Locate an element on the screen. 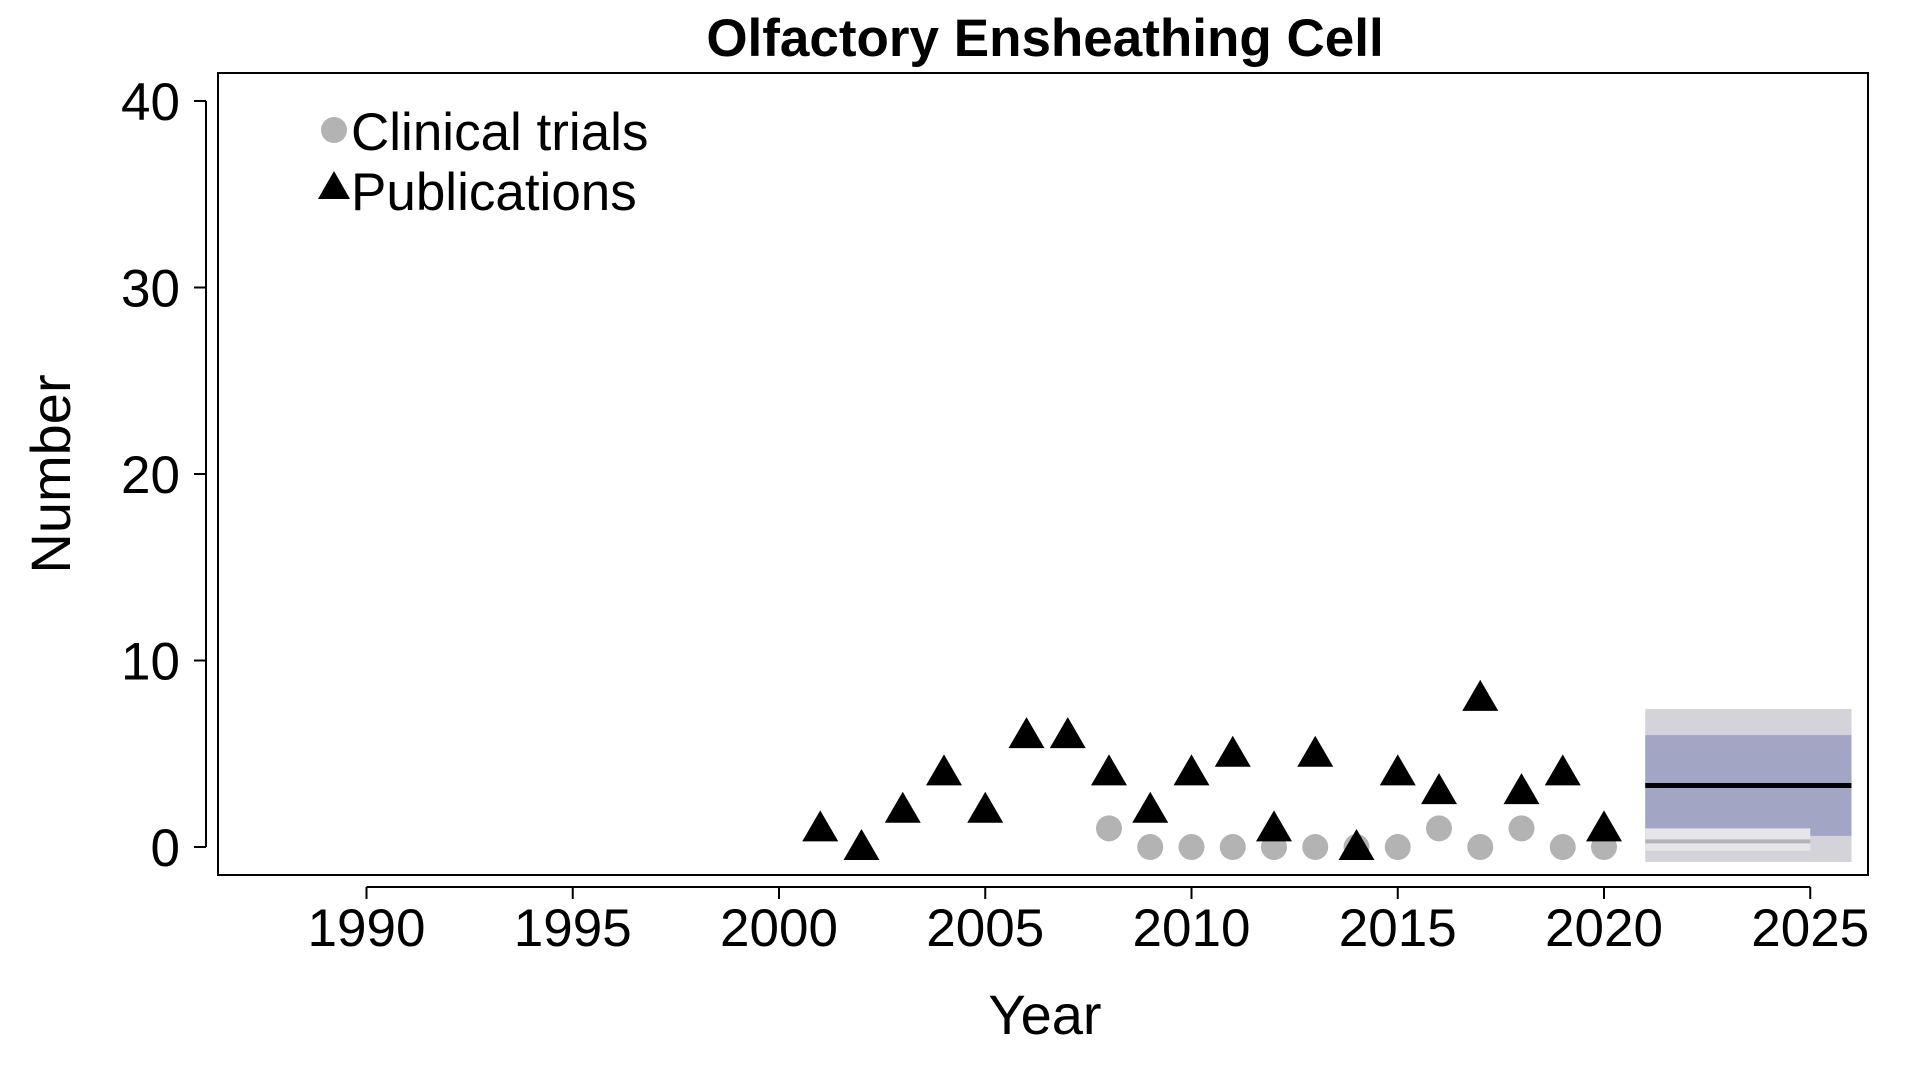 The height and width of the screenshot is (1080, 1920). legend: Clinical trials Publications is located at coordinates (483, 162).